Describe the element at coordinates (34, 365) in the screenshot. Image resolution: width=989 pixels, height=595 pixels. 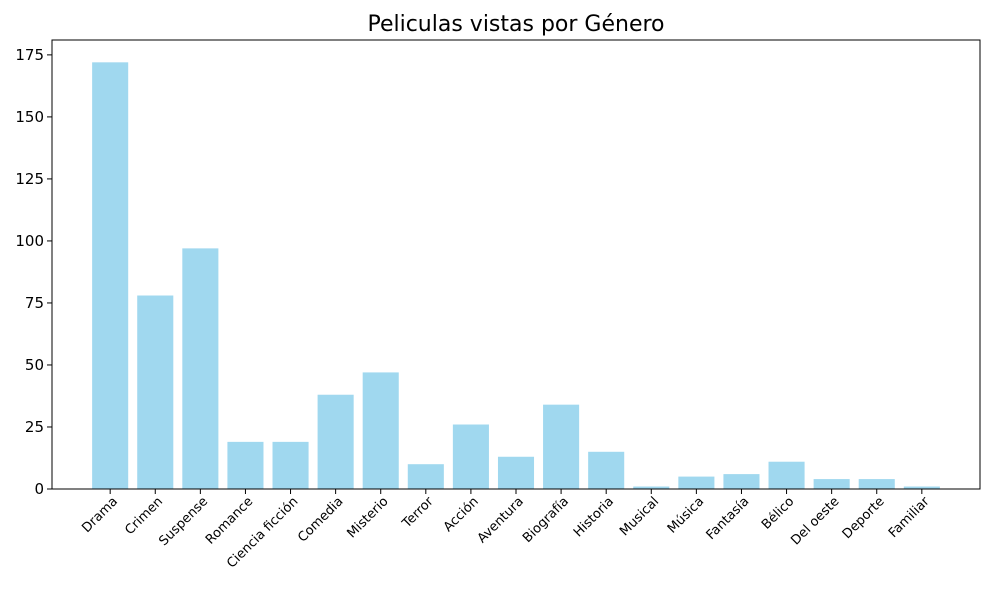
I see `y-tick-label: 50` at that location.